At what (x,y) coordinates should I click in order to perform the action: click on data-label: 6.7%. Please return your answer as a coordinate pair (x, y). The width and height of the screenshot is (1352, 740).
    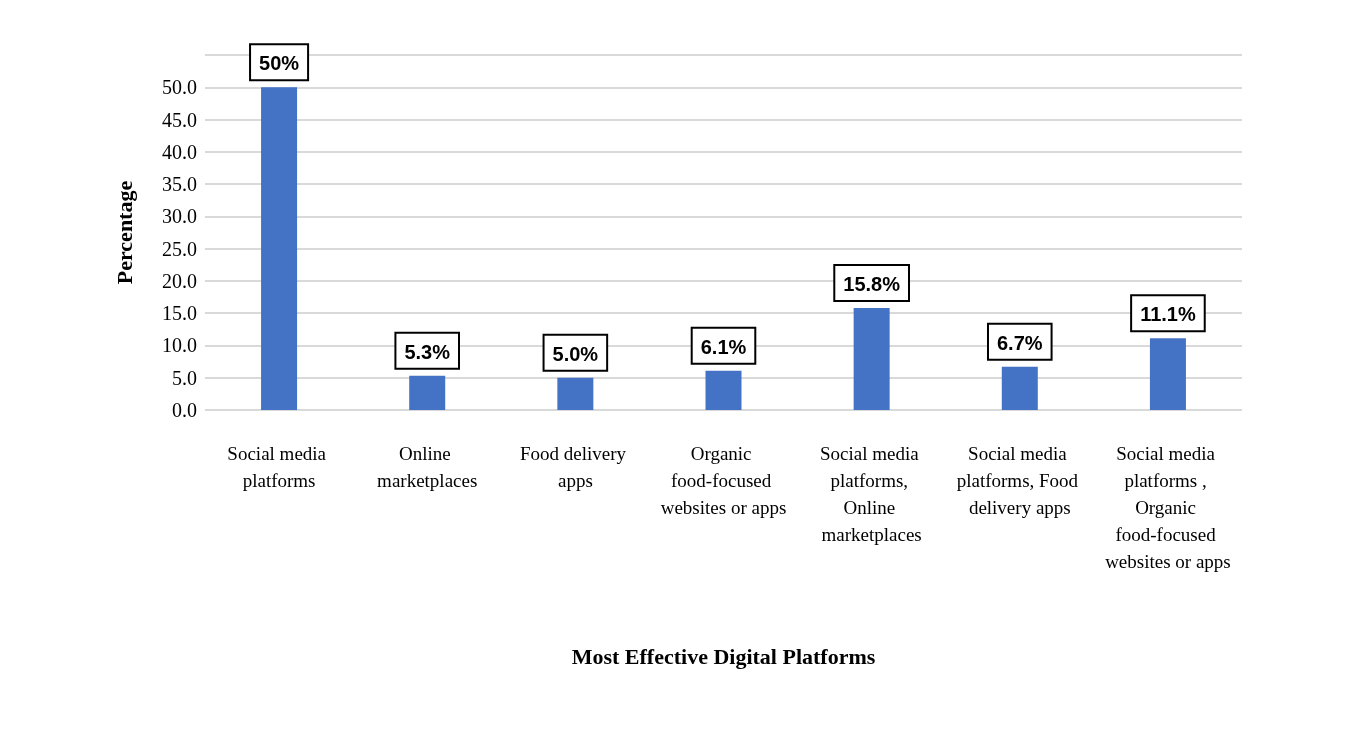
    Looking at the image, I should click on (1019, 342).